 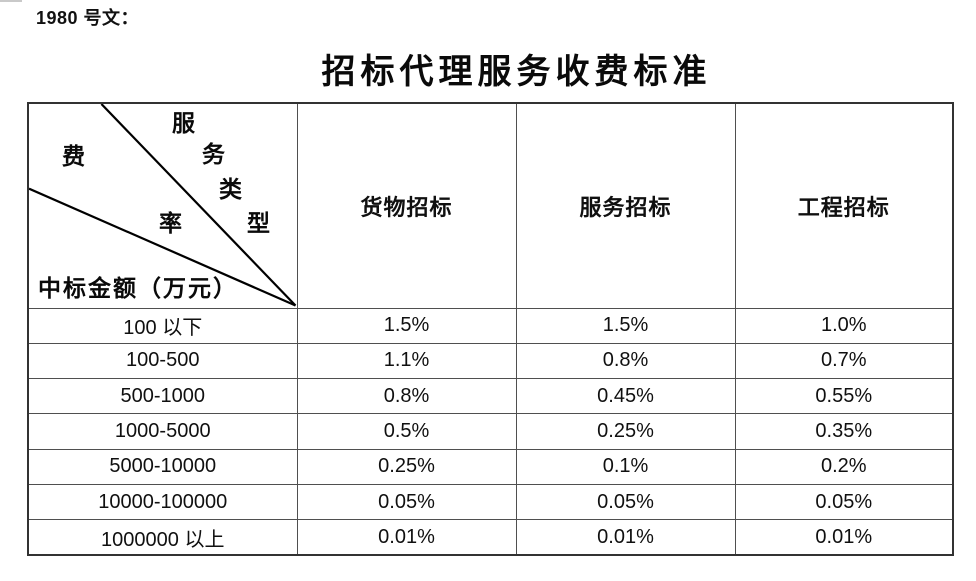 I want to click on column-header-goods: 货物招标, so click(x=406, y=205).